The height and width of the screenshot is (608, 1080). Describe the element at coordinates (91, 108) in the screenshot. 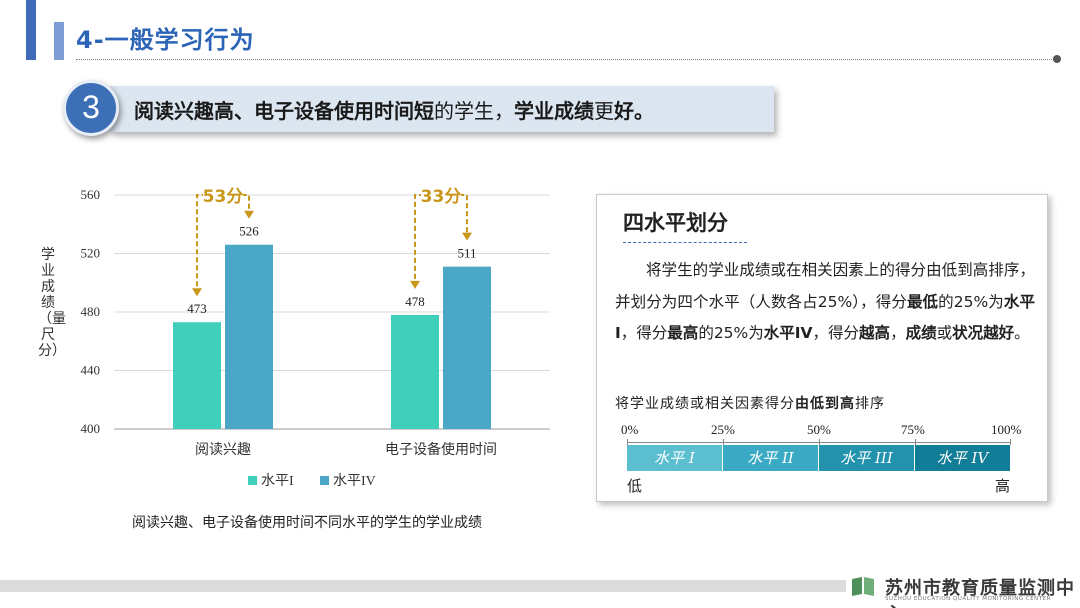

I see `key-point-number-badge: 3` at that location.